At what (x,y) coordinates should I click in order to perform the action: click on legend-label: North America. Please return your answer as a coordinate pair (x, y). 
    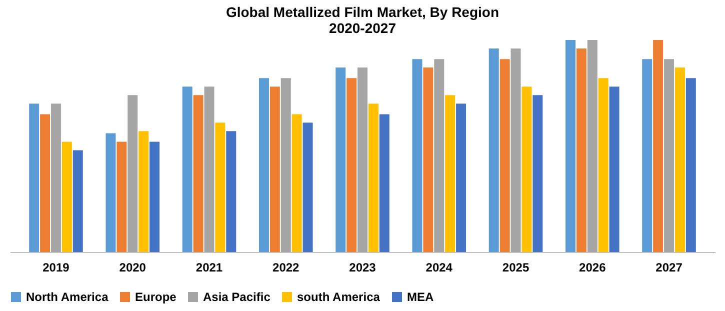
    Looking at the image, I should click on (67, 297).